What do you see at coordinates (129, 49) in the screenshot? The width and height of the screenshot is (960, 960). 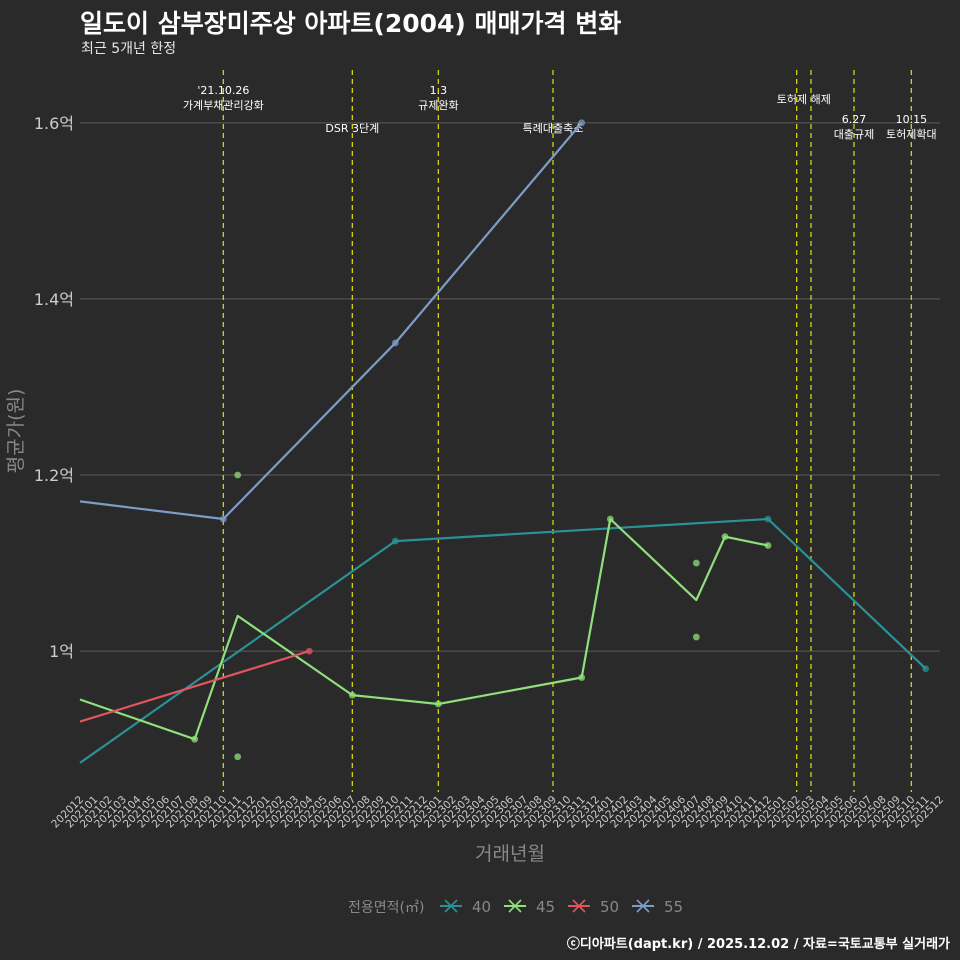 I see `chart-subtitle: 최근 5개년 한정` at bounding box center [129, 49].